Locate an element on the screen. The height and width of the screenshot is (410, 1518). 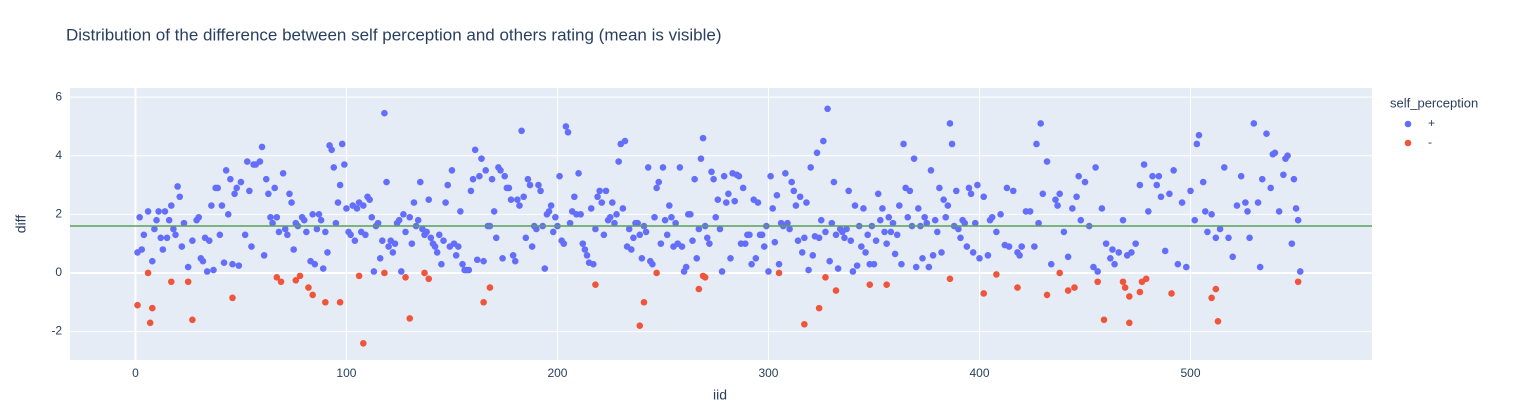
y-tick-label: 6 is located at coordinates (58, 96).